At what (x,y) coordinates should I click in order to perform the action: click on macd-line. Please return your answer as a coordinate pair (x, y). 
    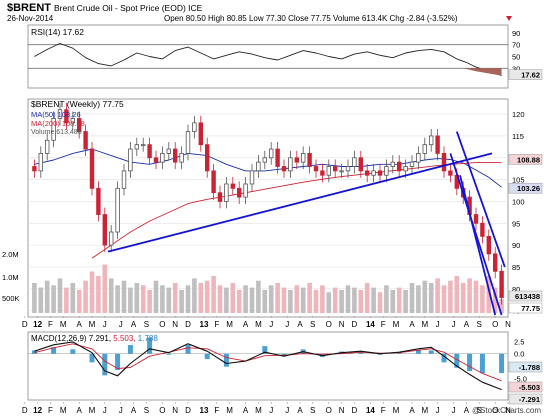
    Looking at the image, I should click on (268, 366).